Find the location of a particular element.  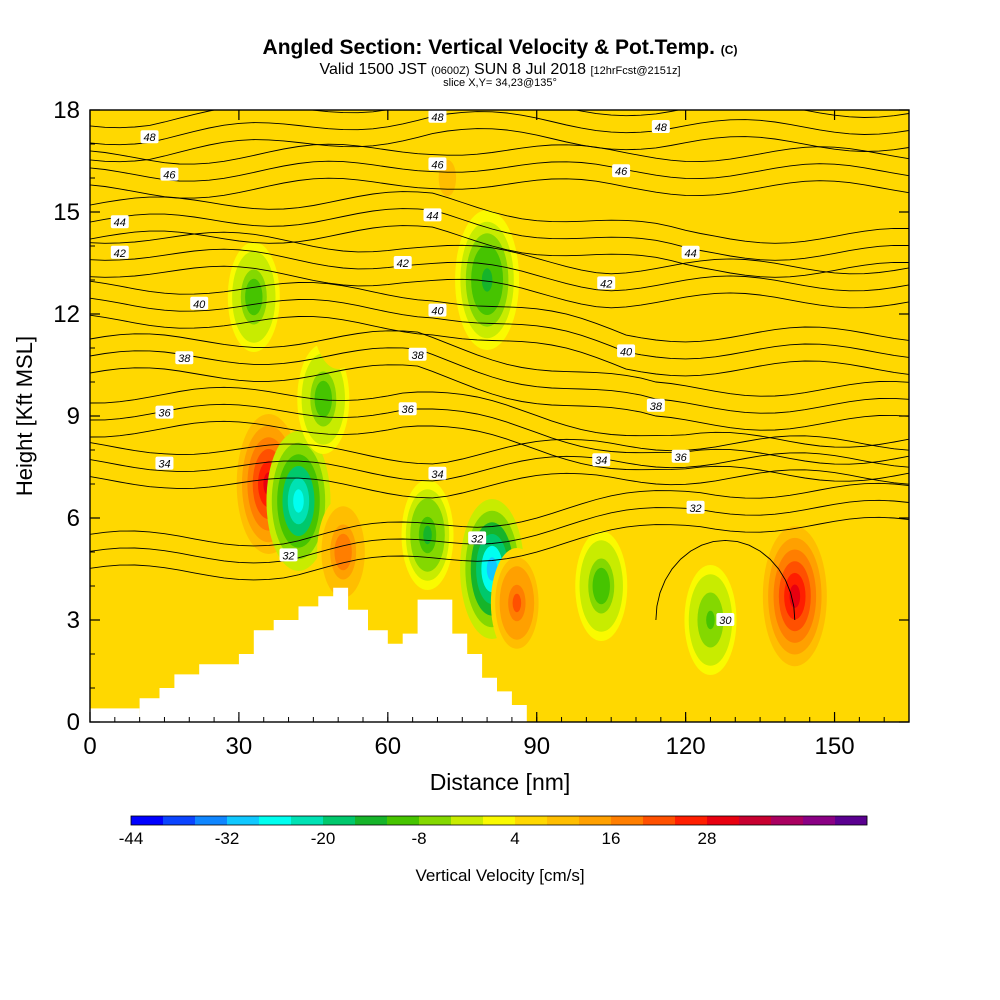

y-tick-label: 3 is located at coordinates (73, 620).